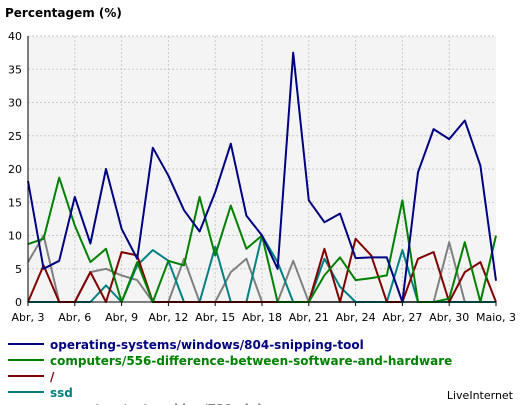 The image size is (520, 405). Describe the element at coordinates (15, 202) in the screenshot. I see `y-tick-label: 15` at that location.